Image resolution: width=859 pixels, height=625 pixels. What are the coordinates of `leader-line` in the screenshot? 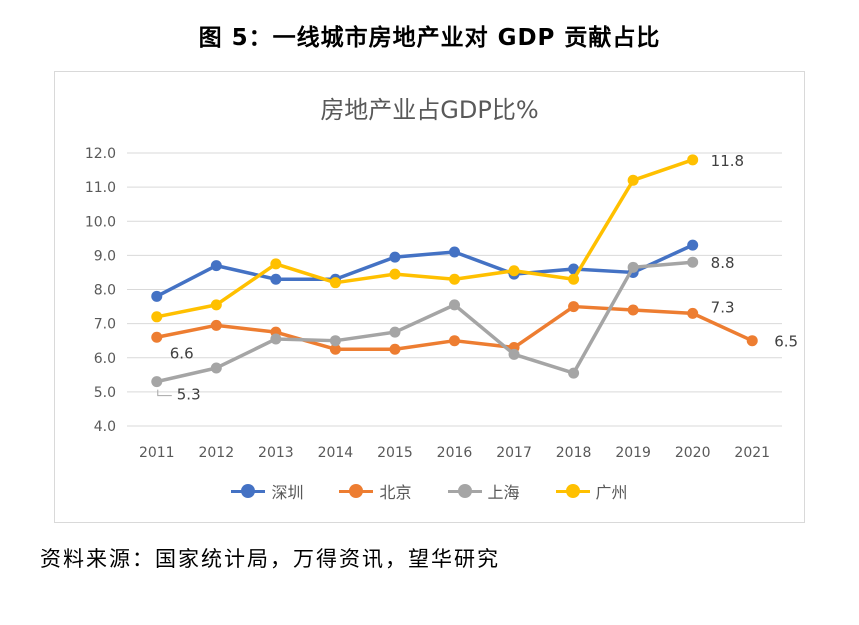 It's located at (164, 393).